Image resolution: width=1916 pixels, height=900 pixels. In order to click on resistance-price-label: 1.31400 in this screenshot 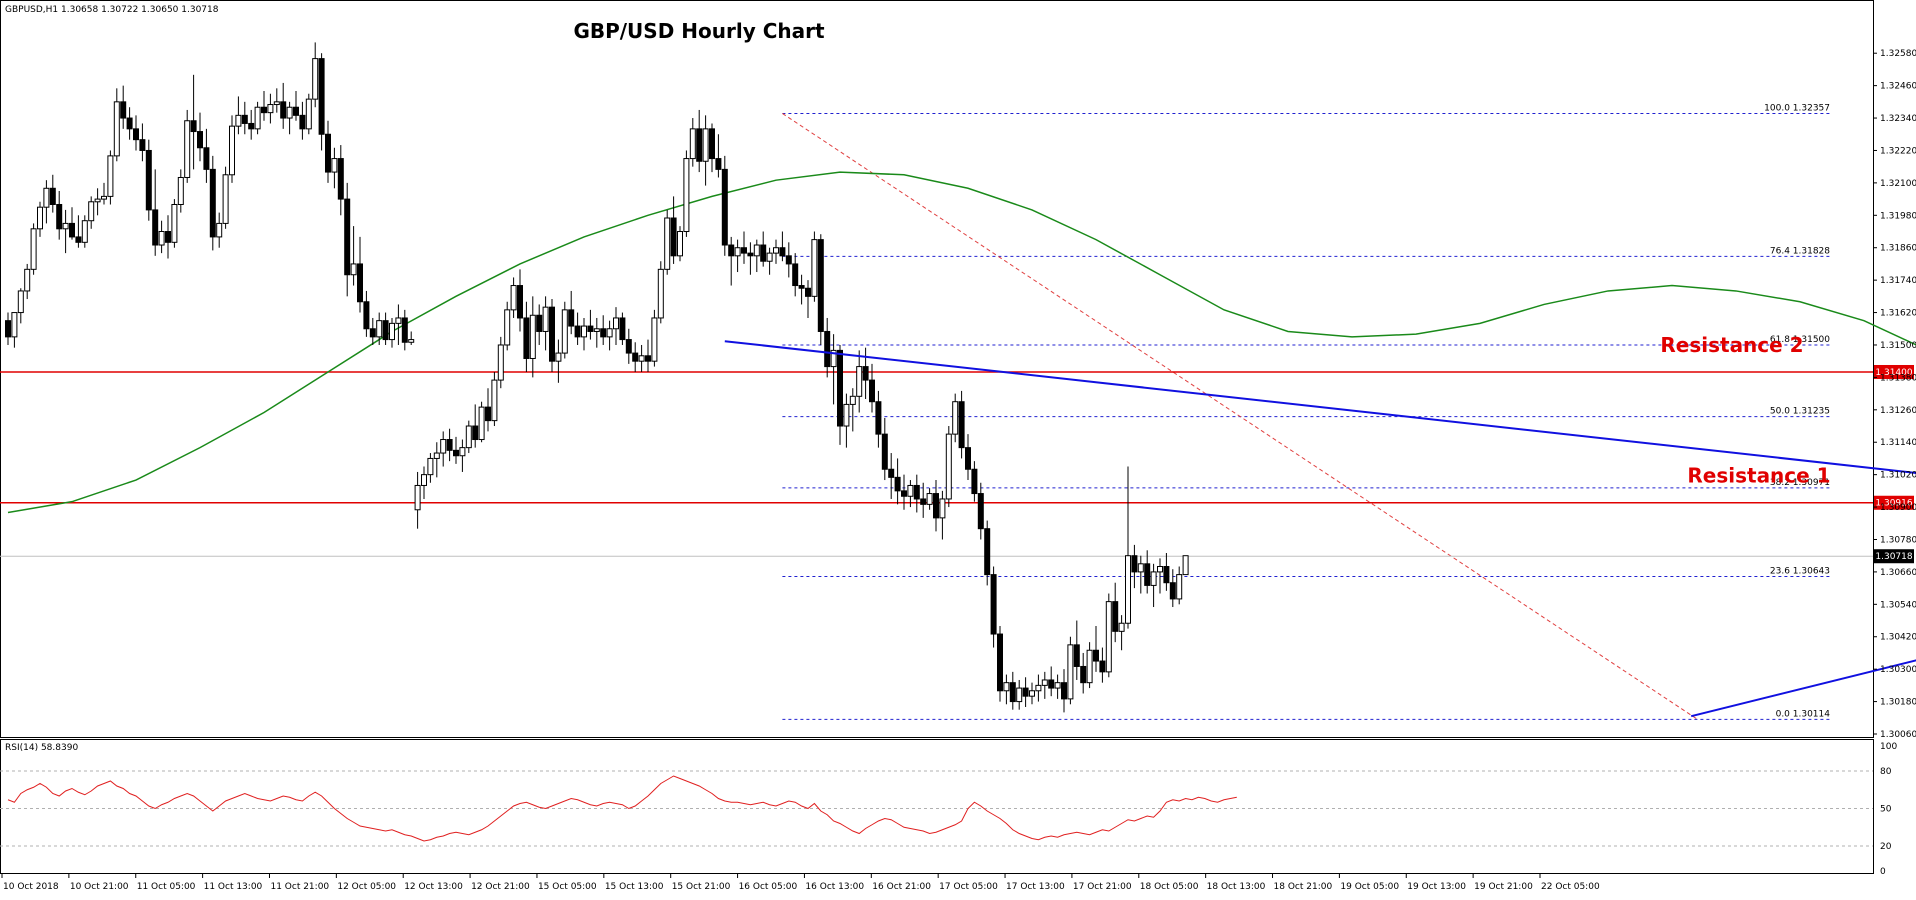, I will do `click(1893, 373)`.